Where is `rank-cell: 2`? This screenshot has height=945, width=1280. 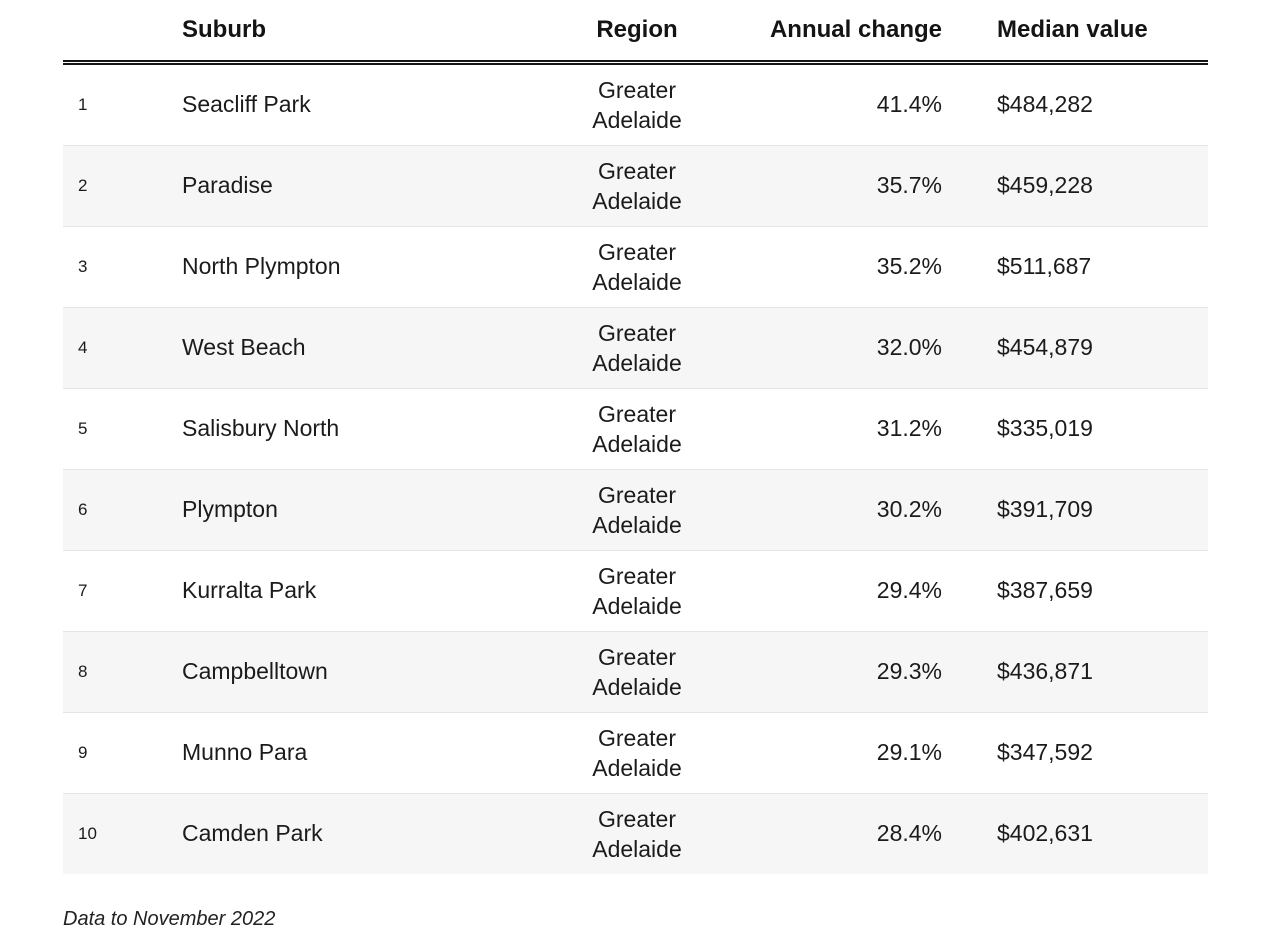
rank-cell: 2 is located at coordinates (122, 185).